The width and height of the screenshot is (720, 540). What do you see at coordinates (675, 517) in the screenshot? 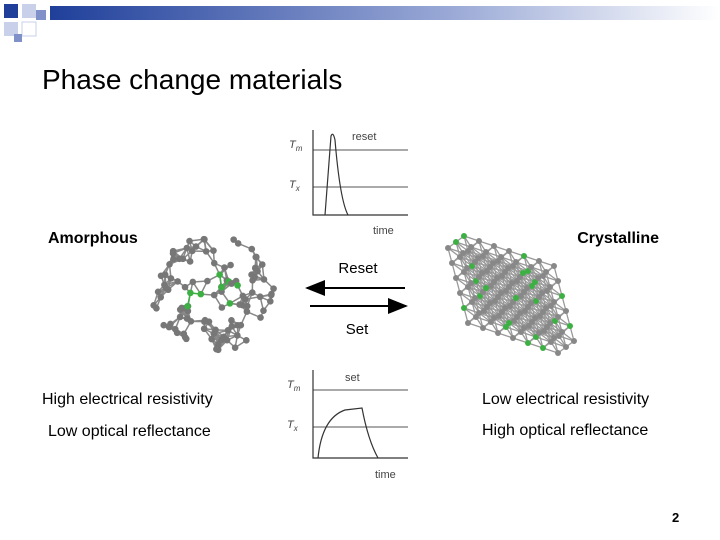
I see `page-number: 2` at bounding box center [675, 517].